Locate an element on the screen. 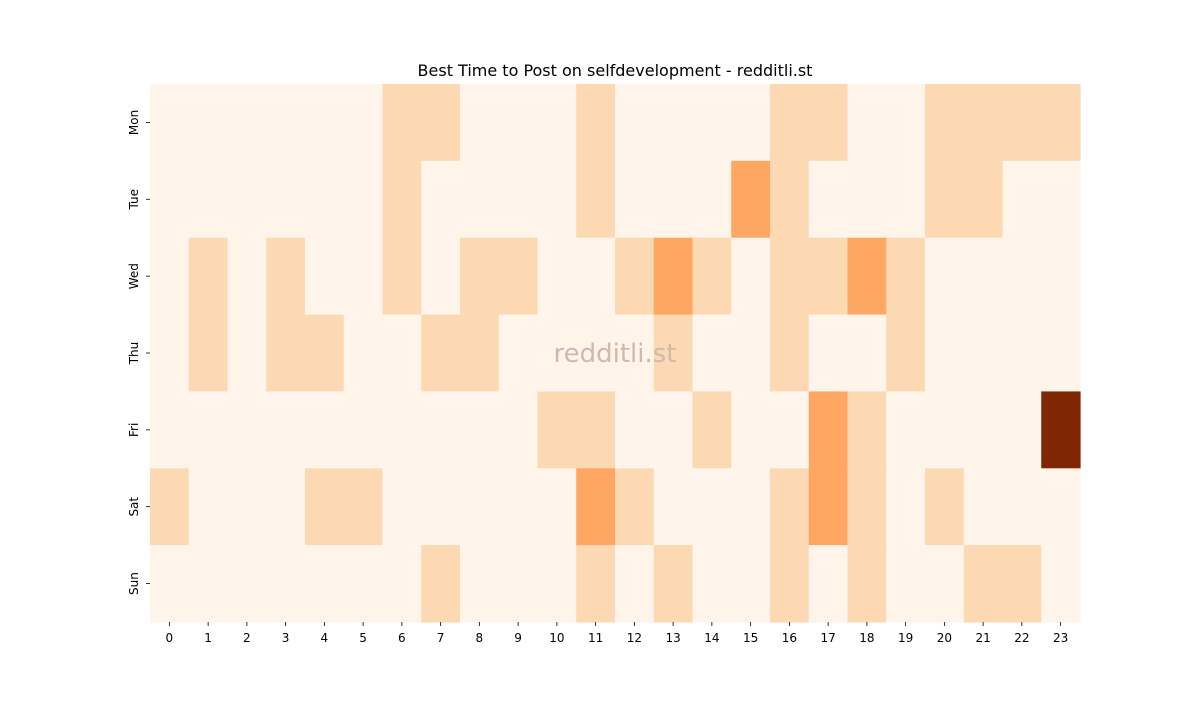 The width and height of the screenshot is (1200, 704). x-tick-label: 0 is located at coordinates (170, 638).